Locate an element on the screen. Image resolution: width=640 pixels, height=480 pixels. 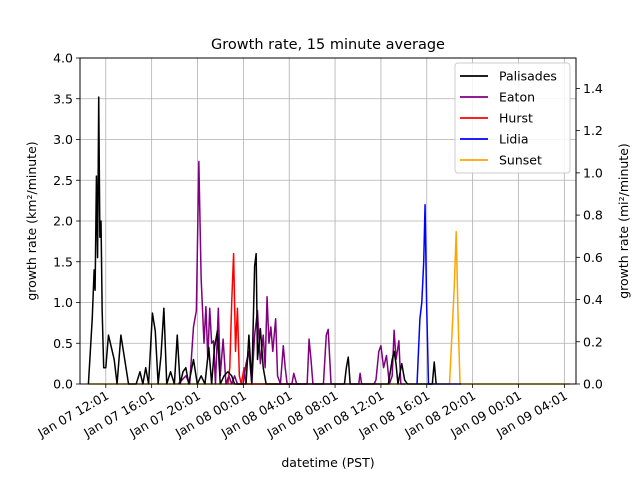
y-right-tick-label: 0.2 is located at coordinates (593, 341).